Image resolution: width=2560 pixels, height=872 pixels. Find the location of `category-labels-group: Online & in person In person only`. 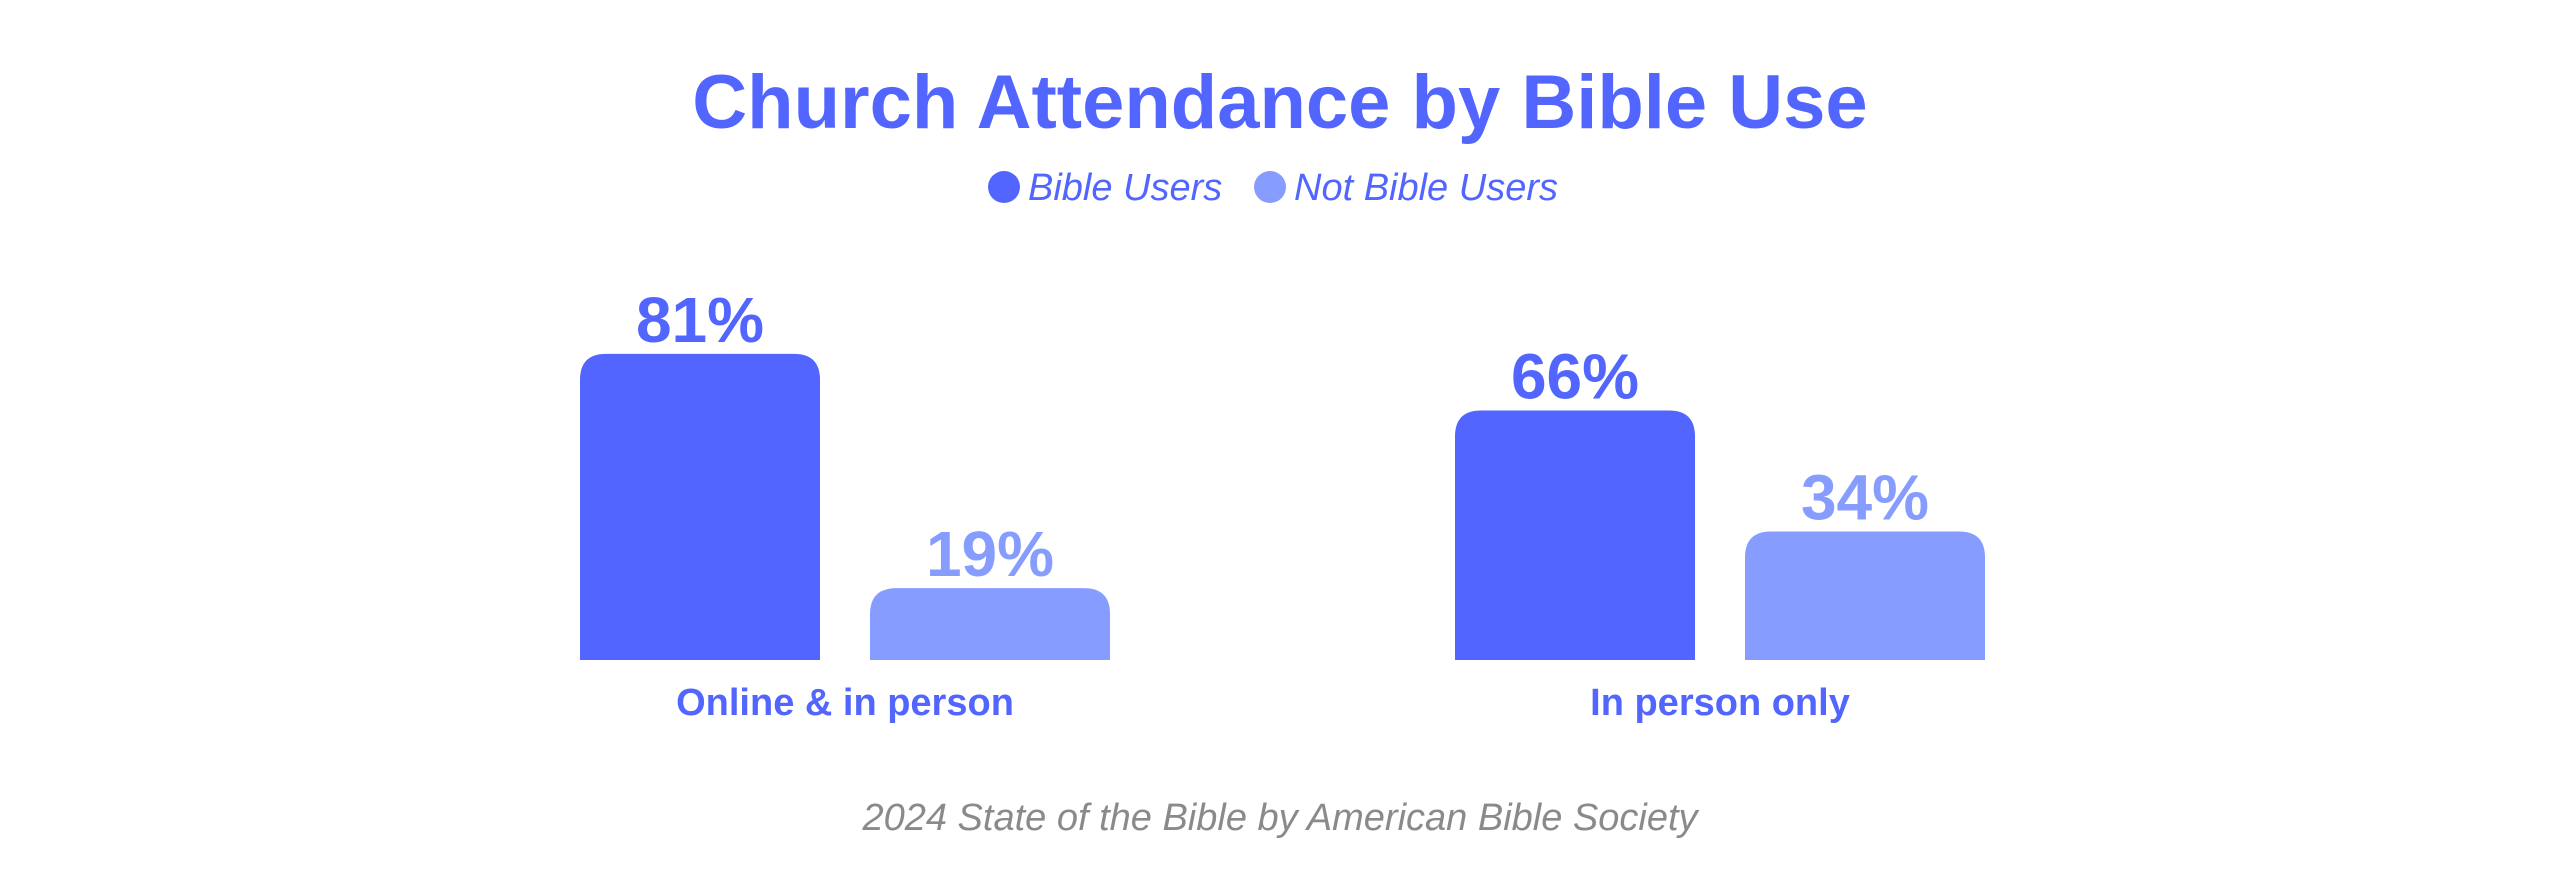

category-labels-group: Online & in person In person only is located at coordinates (1263, 703).